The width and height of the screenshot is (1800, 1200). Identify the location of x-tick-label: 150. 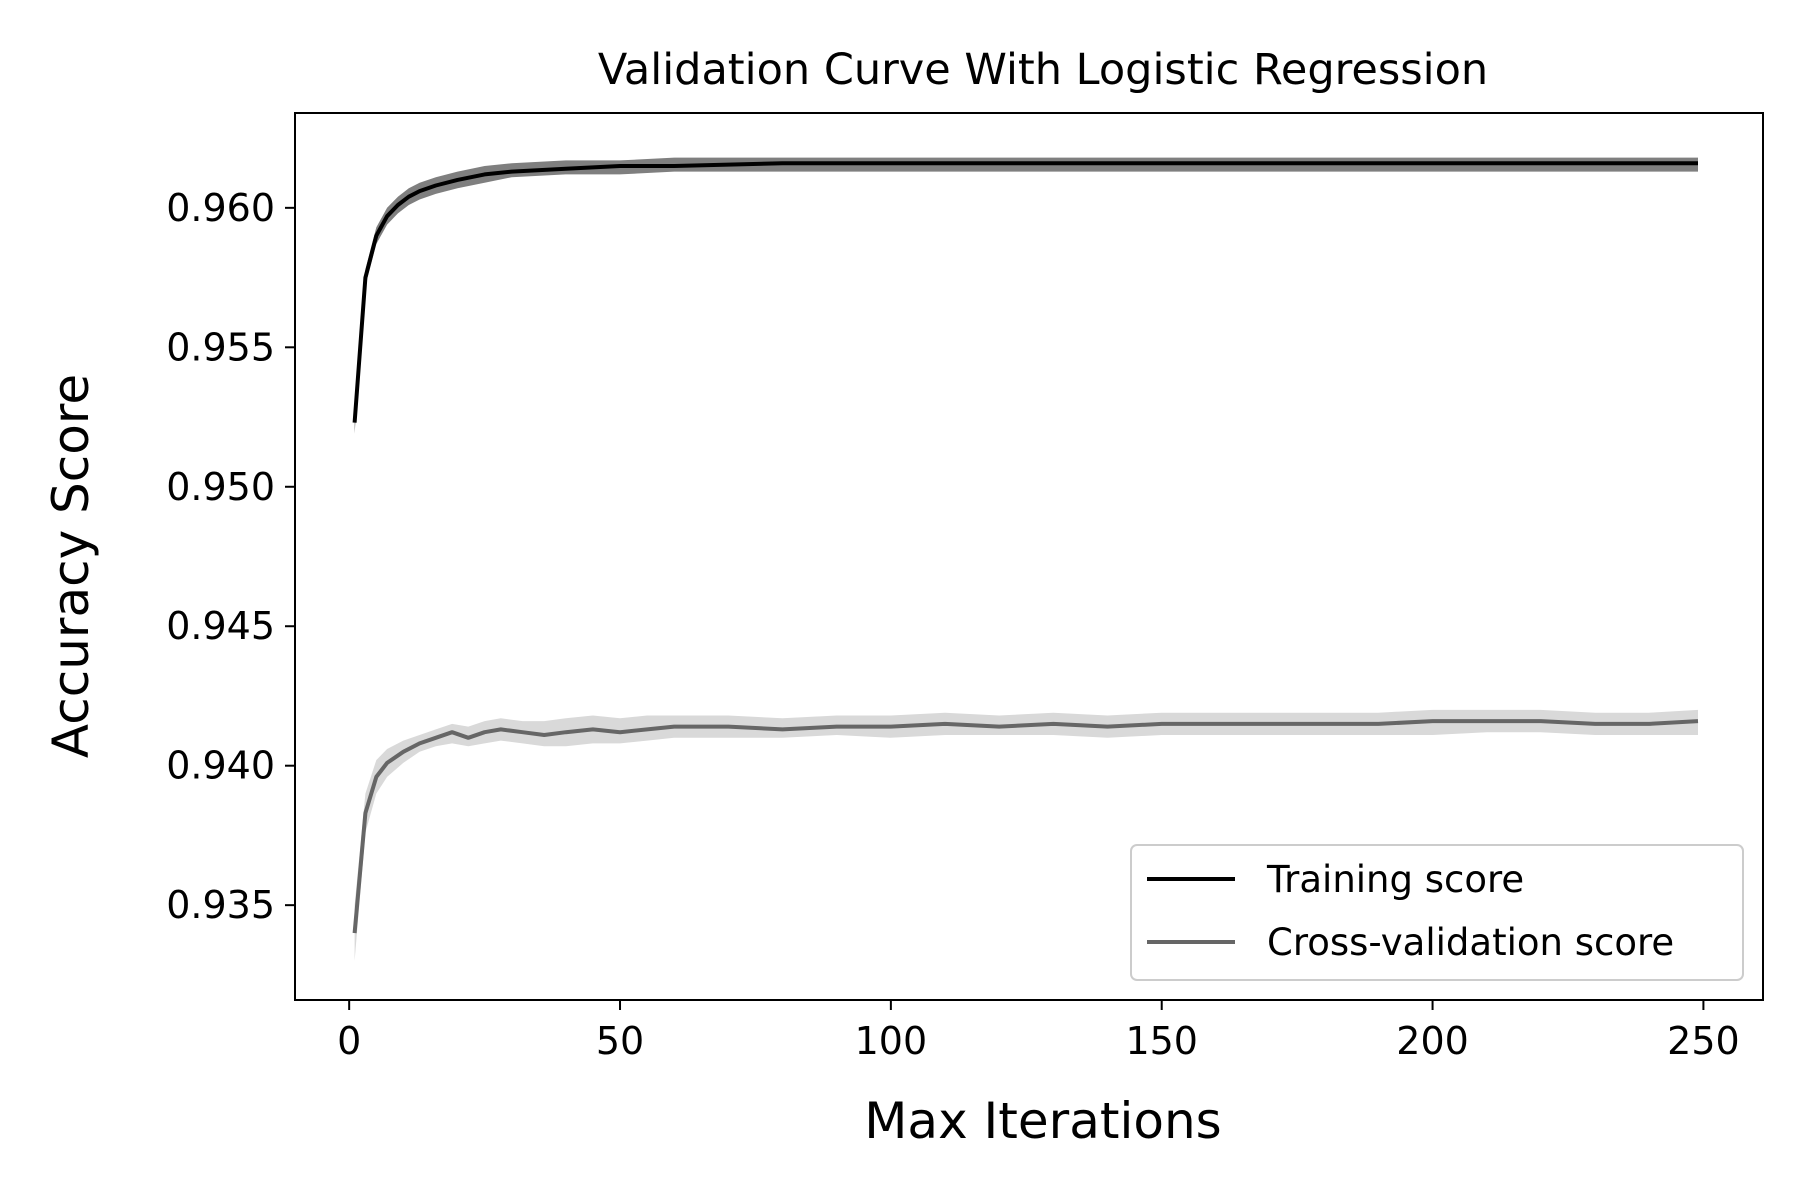
(1161, 1041).